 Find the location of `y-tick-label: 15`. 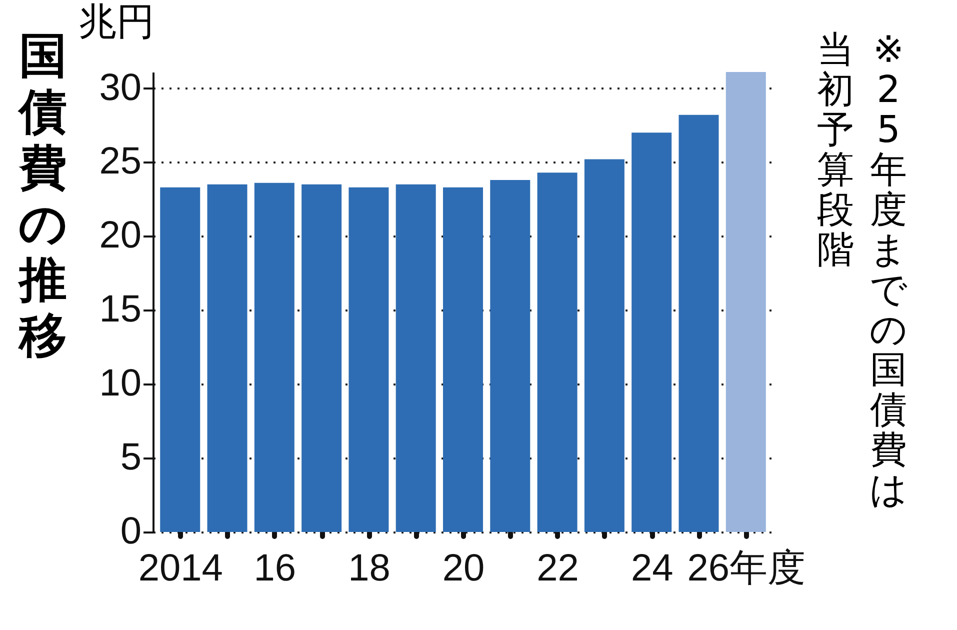

y-tick-label: 15 is located at coordinates (120, 309).